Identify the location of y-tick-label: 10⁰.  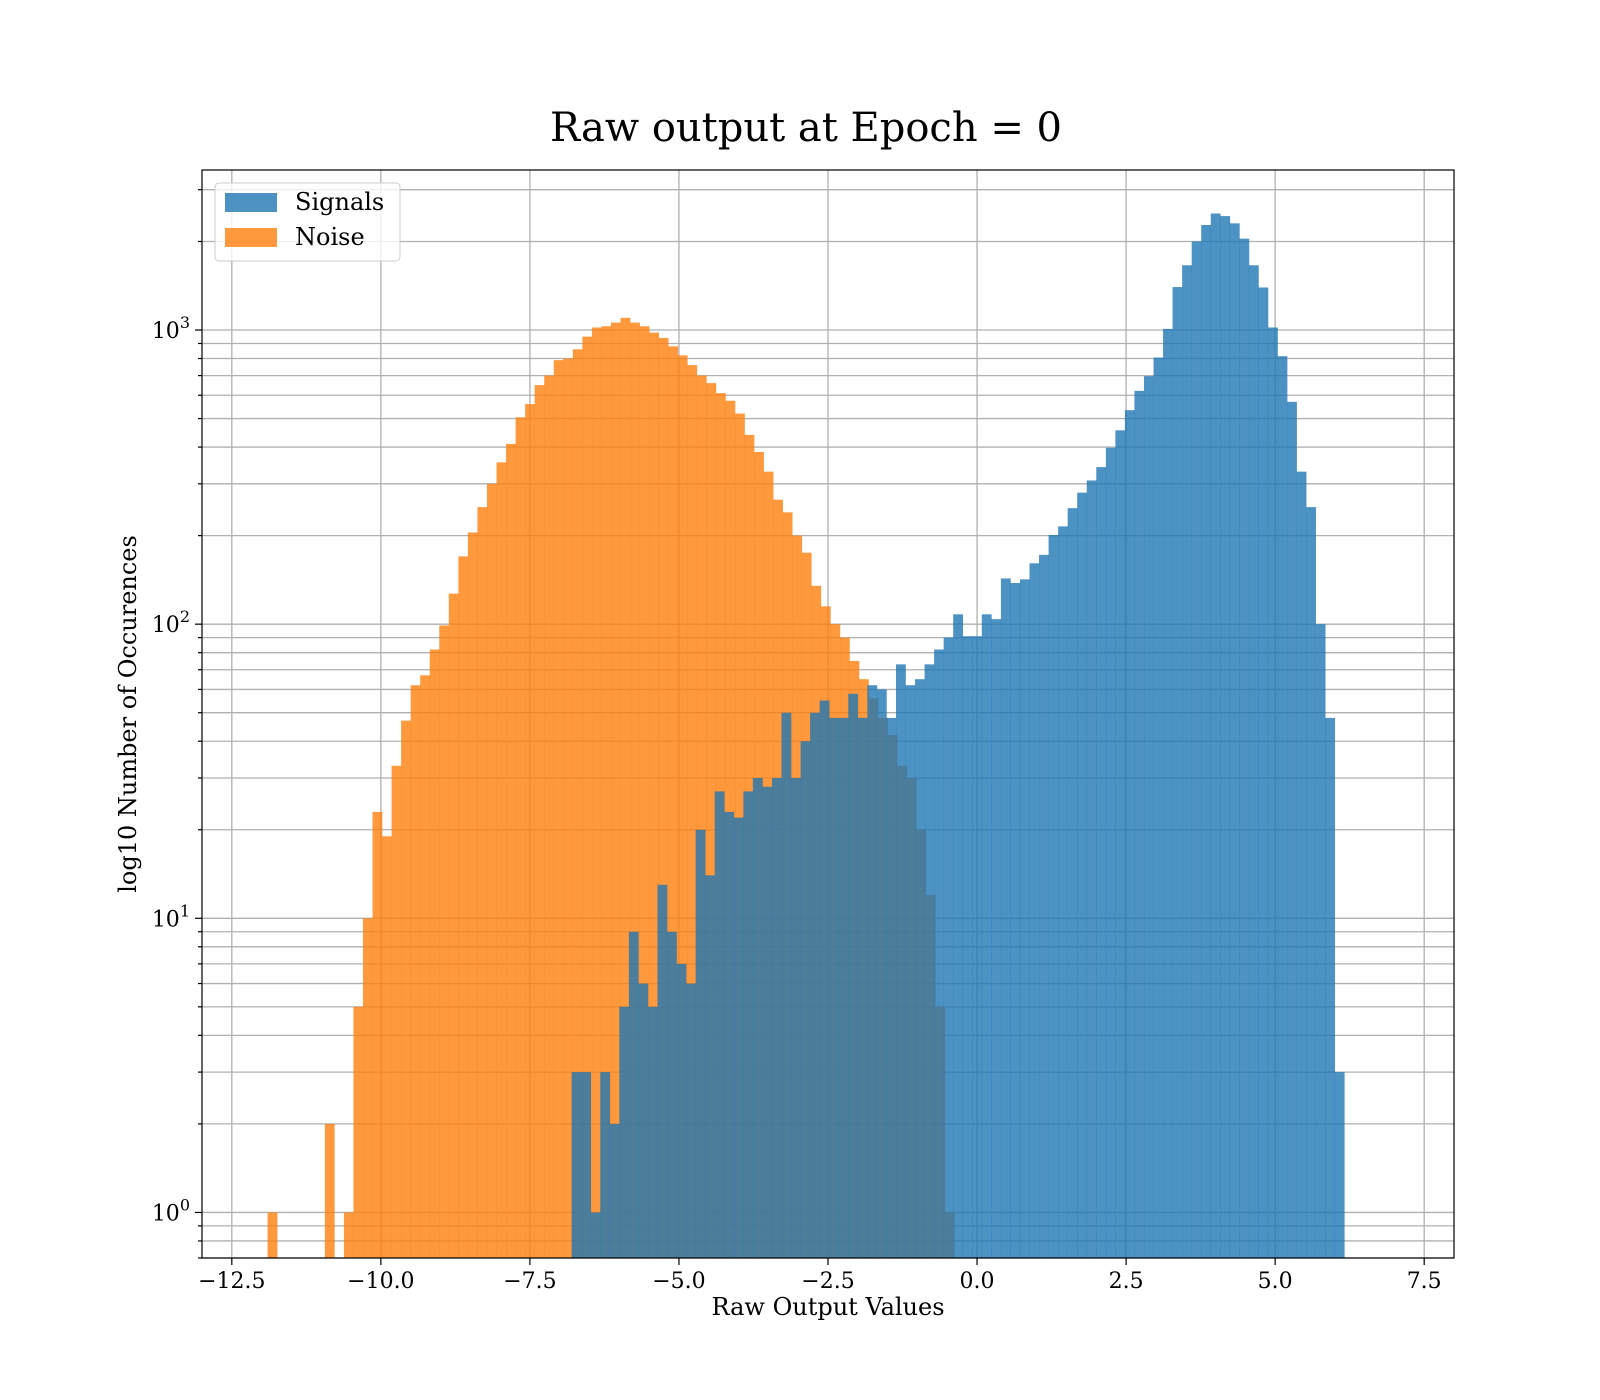
(171, 1210).